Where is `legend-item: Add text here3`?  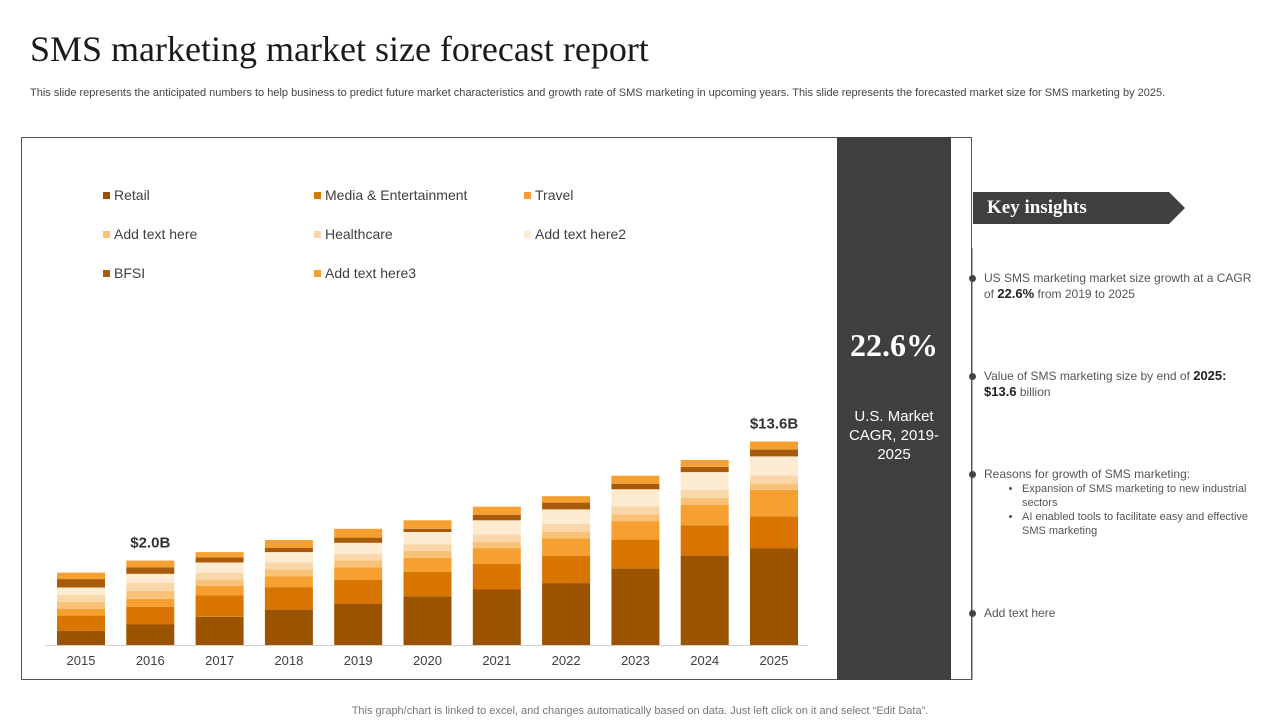
legend-item: Add text here3 is located at coordinates (365, 273).